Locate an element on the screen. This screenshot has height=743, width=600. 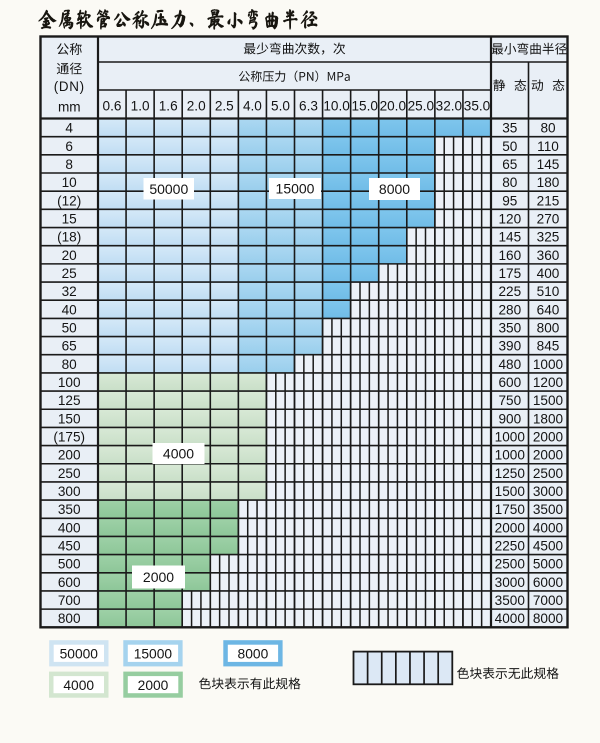
svg-text: 270 is located at coordinates (548, 218).